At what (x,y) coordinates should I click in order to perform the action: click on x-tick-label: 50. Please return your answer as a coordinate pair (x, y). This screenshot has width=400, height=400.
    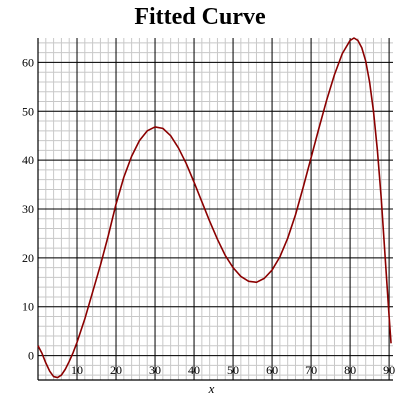
    Looking at the image, I should click on (233, 370).